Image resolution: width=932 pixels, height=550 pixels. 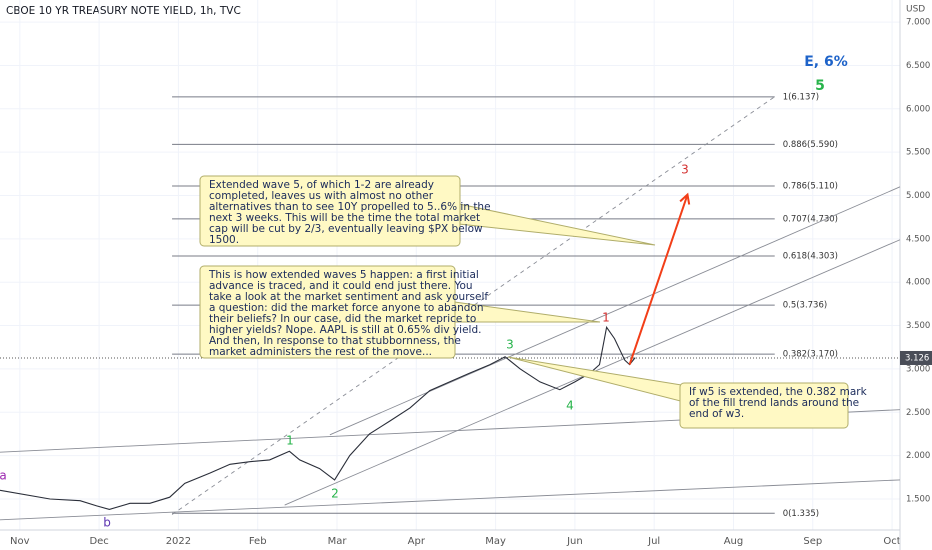 I want to click on projection-arrow, so click(x=658, y=279).